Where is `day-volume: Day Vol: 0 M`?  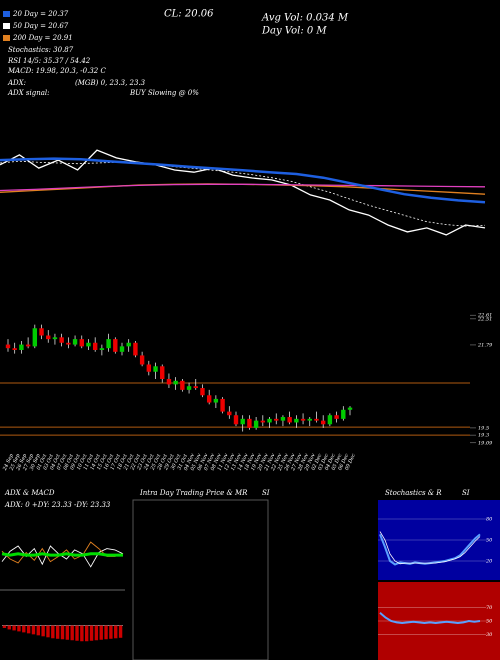 day-volume: Day Vol: 0 M is located at coordinates (294, 31).